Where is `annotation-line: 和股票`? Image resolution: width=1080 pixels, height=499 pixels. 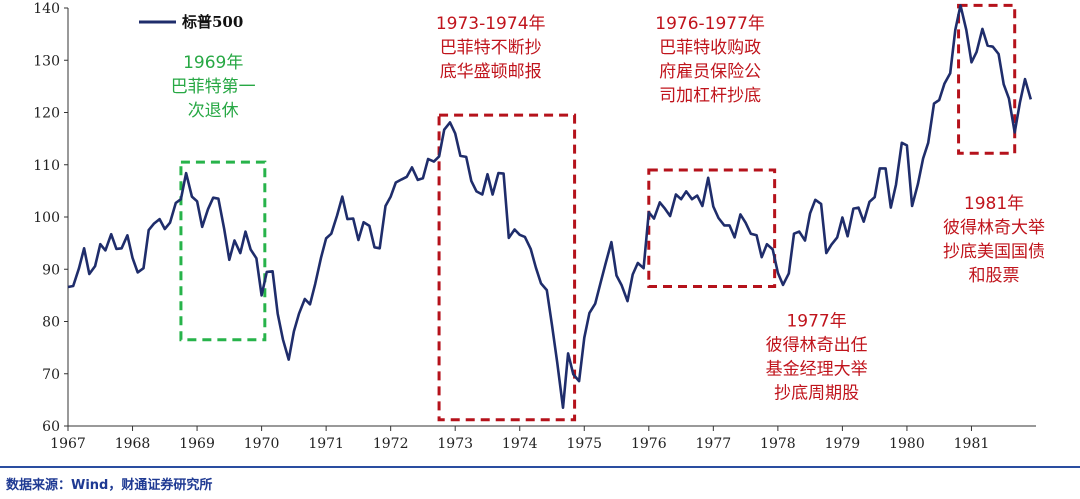
annotation-line: 和股票 is located at coordinates (994, 276).